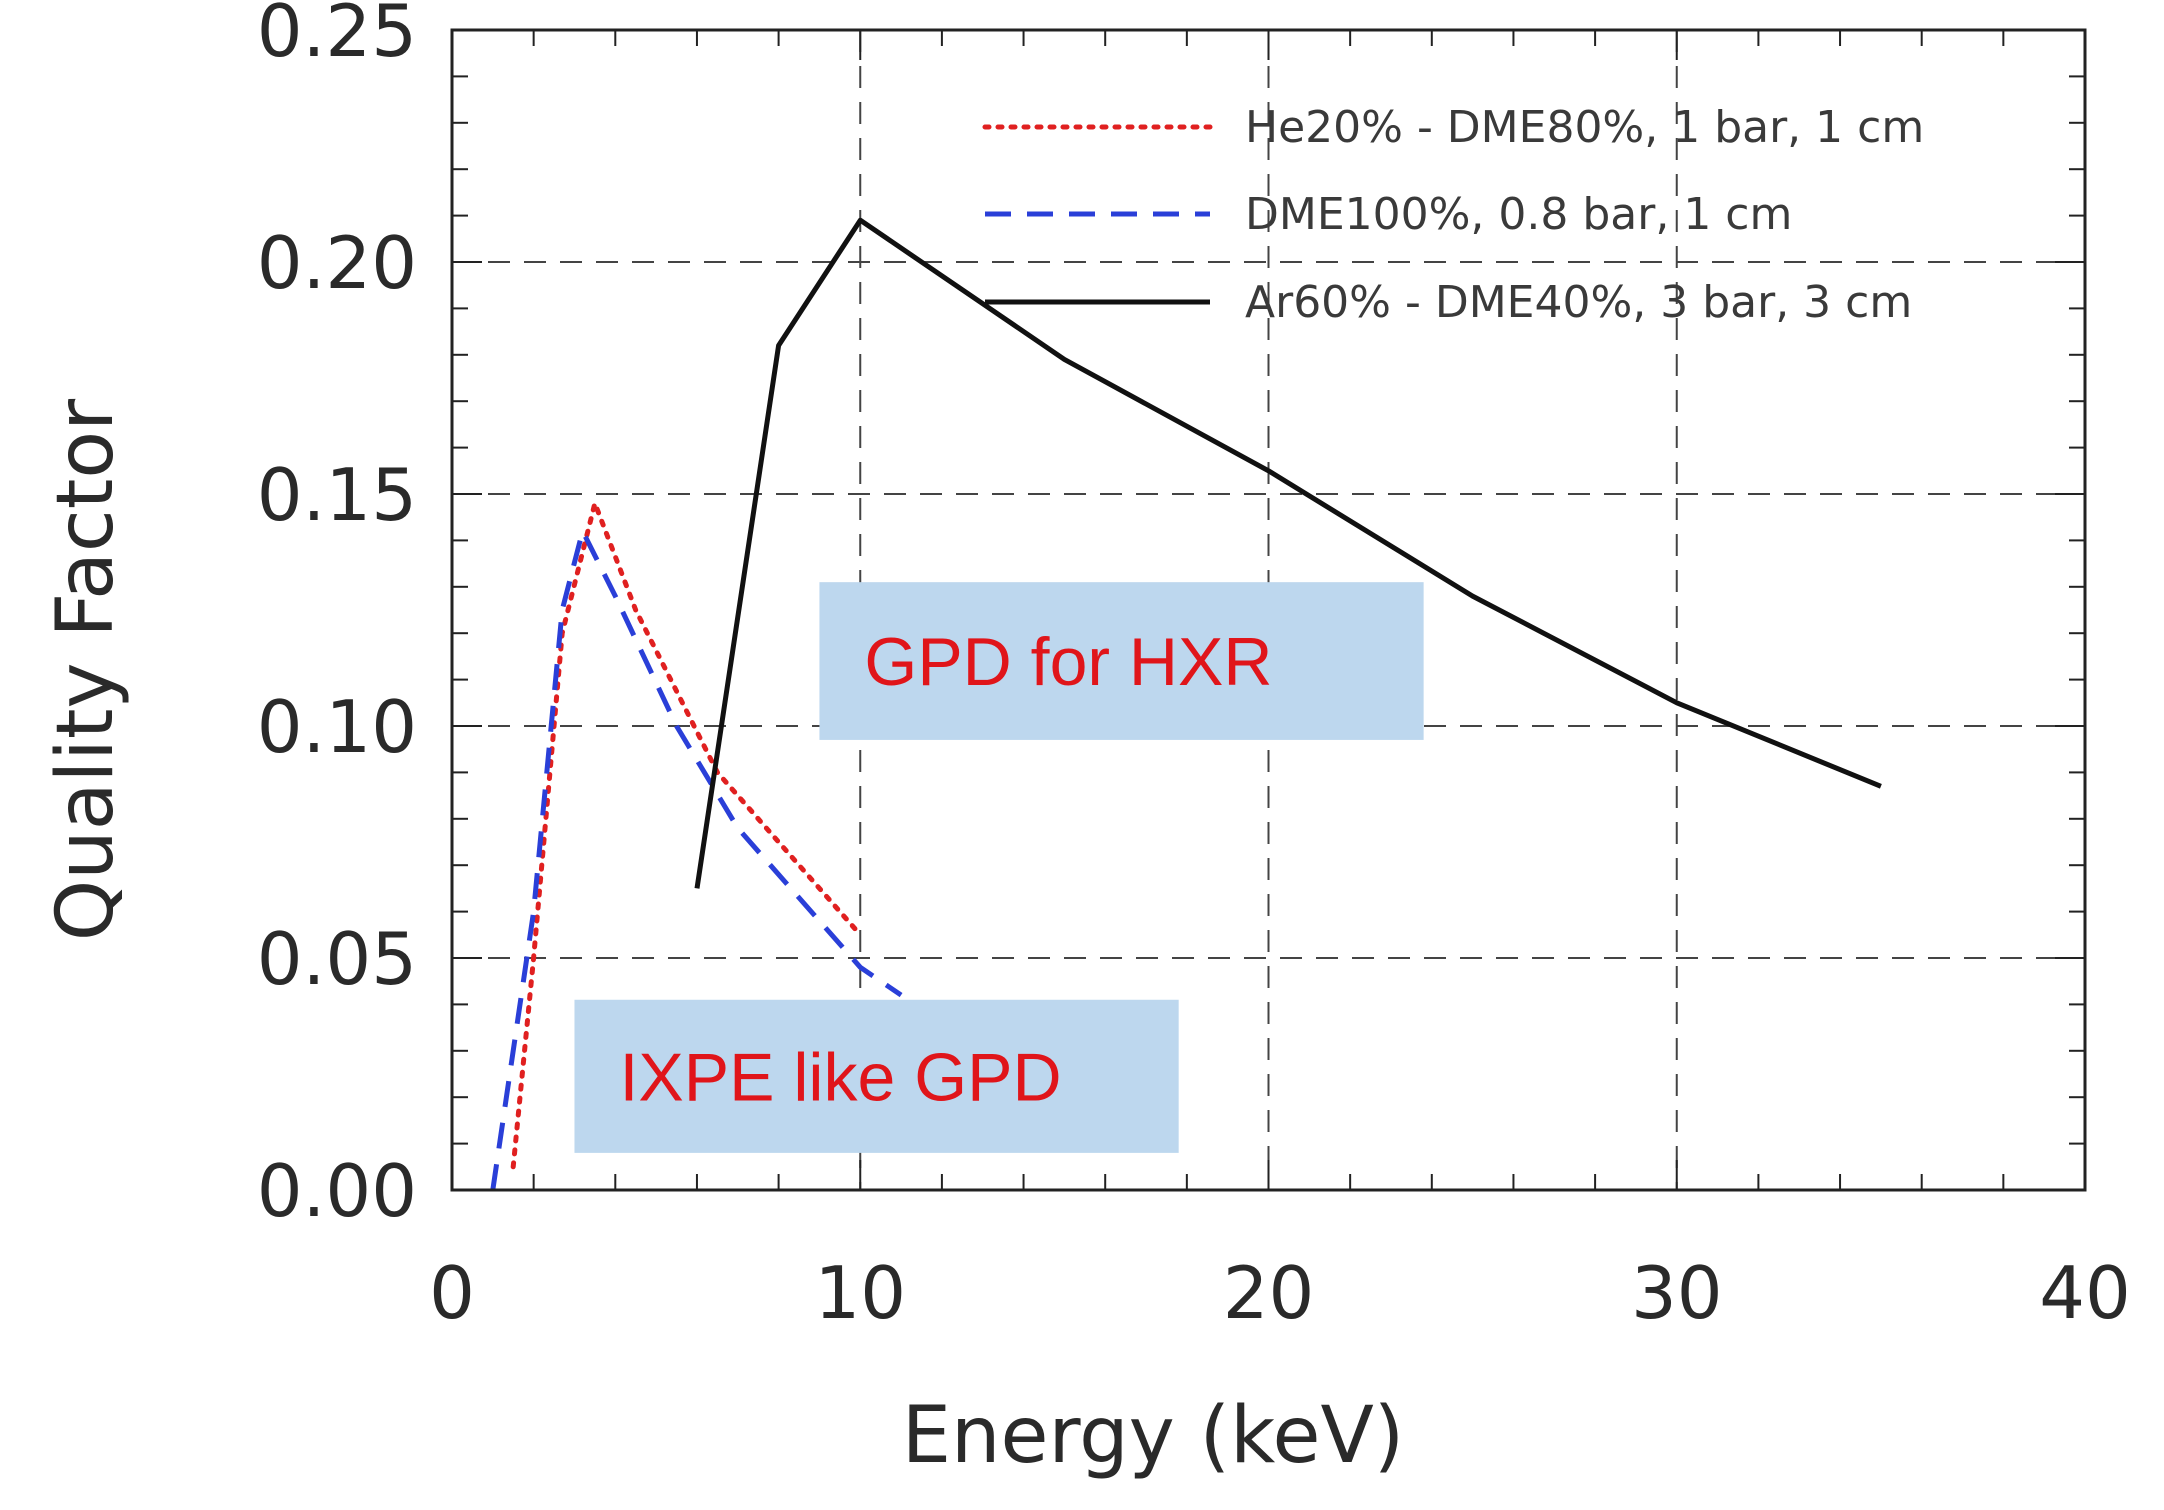 This screenshot has width=2164, height=1510. I want to click on y-tick-label: 0.25, so click(337, 36).